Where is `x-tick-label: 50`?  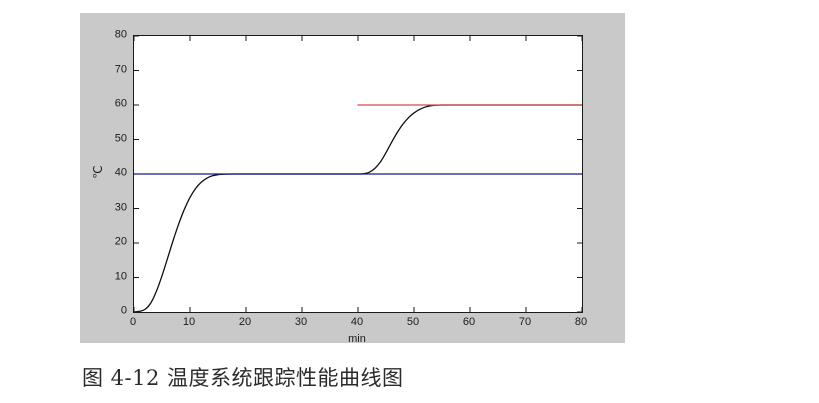
x-tick-label: 50 is located at coordinates (413, 322).